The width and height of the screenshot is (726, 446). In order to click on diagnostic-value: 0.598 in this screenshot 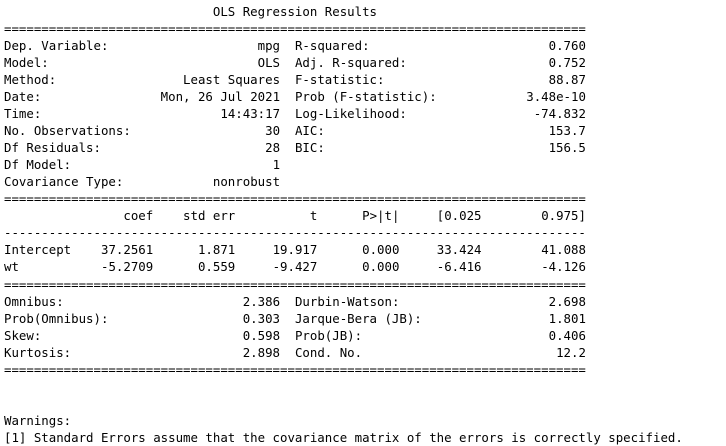, I will do `click(261, 335)`.